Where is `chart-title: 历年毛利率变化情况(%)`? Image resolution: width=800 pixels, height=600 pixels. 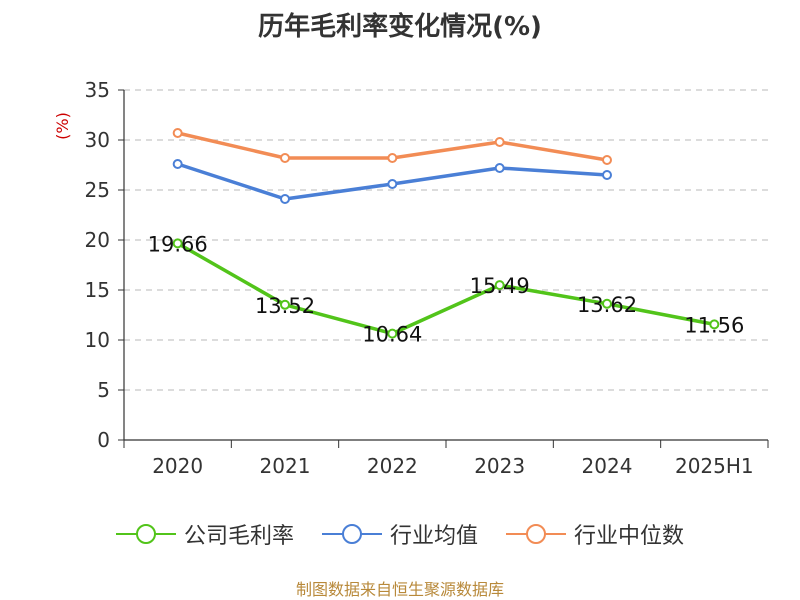 chart-title: 历年毛利率变化情况(%) is located at coordinates (400, 27).